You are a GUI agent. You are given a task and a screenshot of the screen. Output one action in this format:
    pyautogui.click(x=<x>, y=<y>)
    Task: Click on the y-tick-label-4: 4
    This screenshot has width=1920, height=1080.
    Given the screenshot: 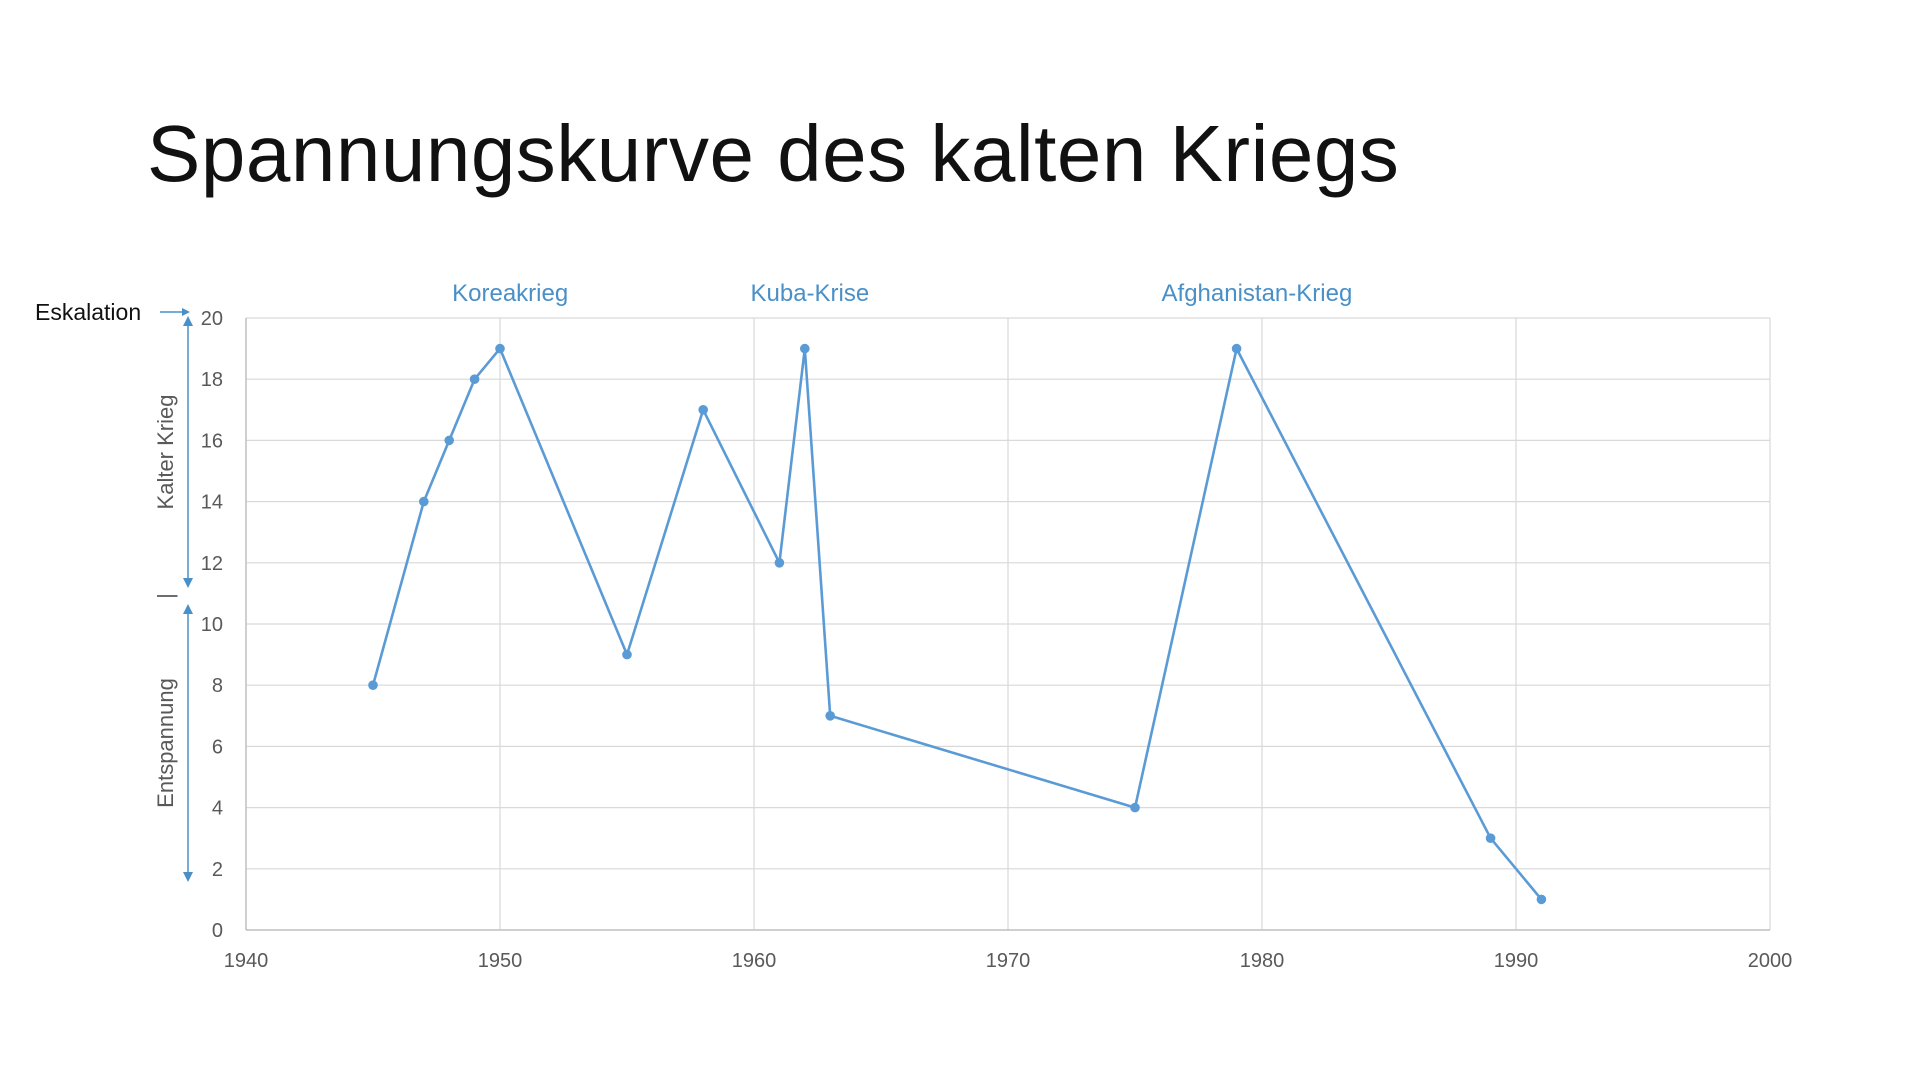 What is the action you would take?
    pyautogui.click(x=217, y=809)
    